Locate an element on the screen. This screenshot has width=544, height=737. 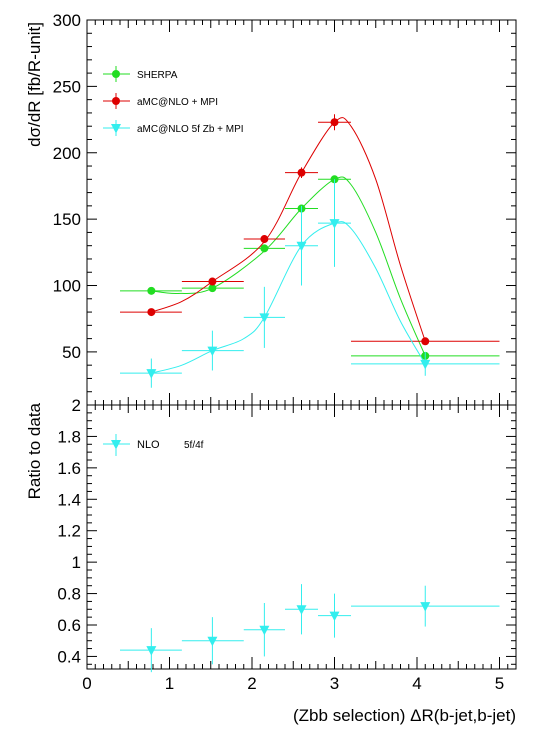
top-y-tick-label: 250 is located at coordinates (67, 86).